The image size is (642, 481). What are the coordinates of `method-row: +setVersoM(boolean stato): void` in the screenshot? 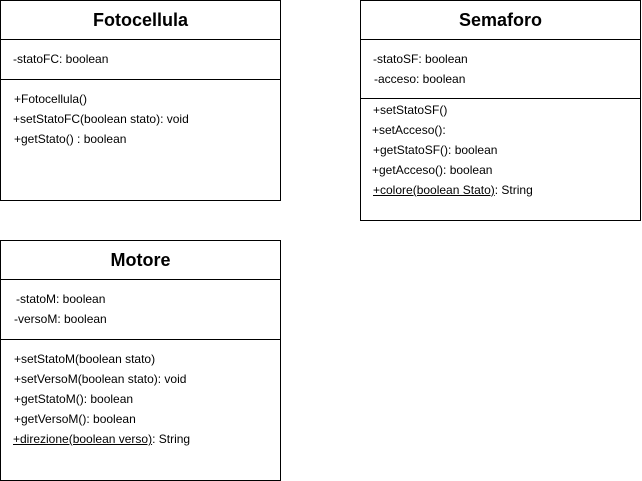 It's located at (100, 379).